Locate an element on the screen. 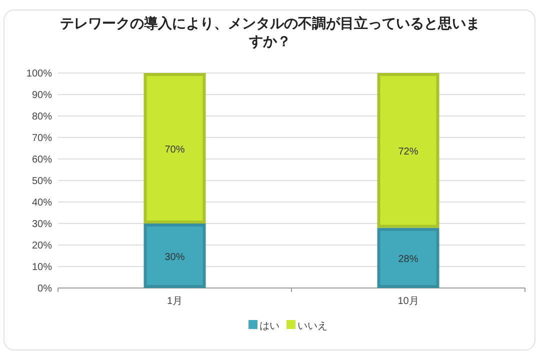 This screenshot has height=363, width=539. data-label: 28% is located at coordinates (408, 259).